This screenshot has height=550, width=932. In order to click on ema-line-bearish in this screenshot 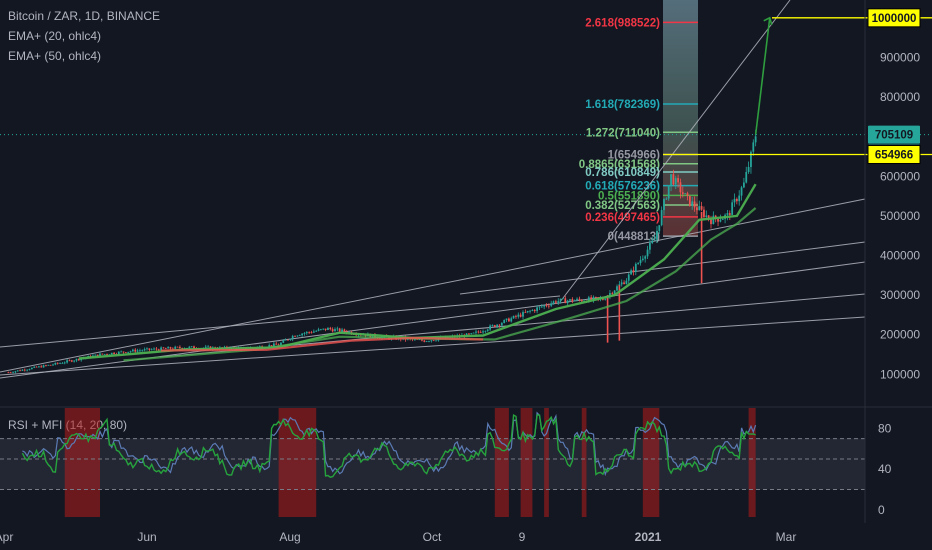, I will do `click(322, 344)`.